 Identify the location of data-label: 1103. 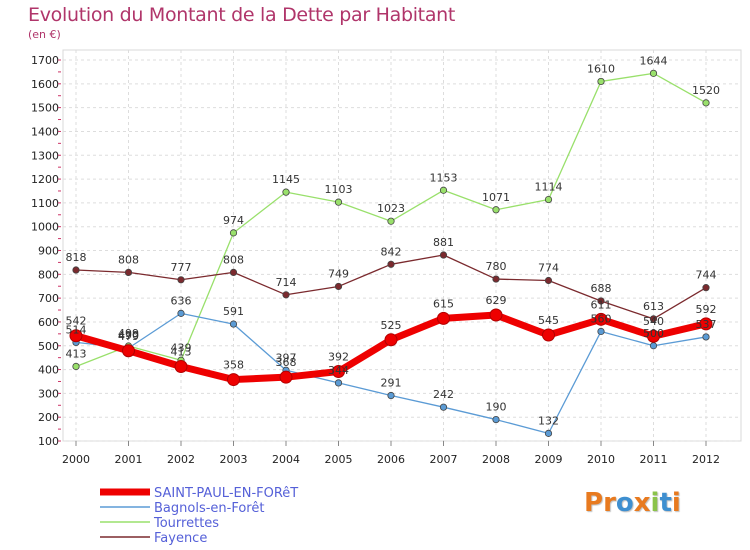
(339, 189).